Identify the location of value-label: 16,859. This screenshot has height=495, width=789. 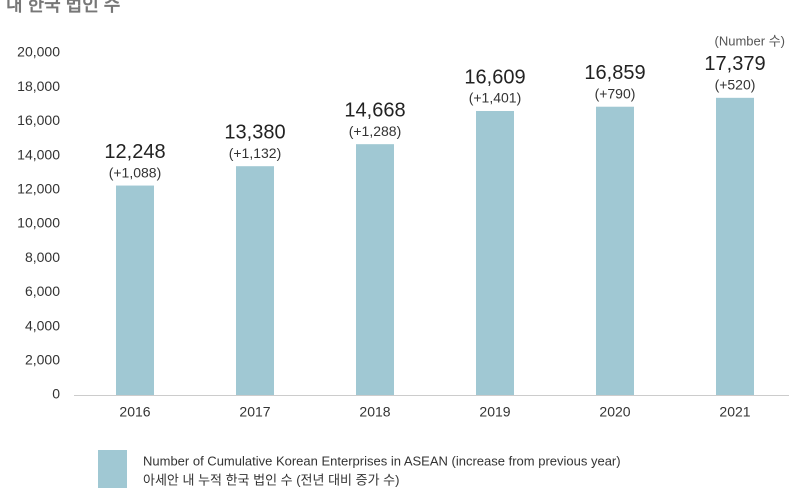
(614, 73).